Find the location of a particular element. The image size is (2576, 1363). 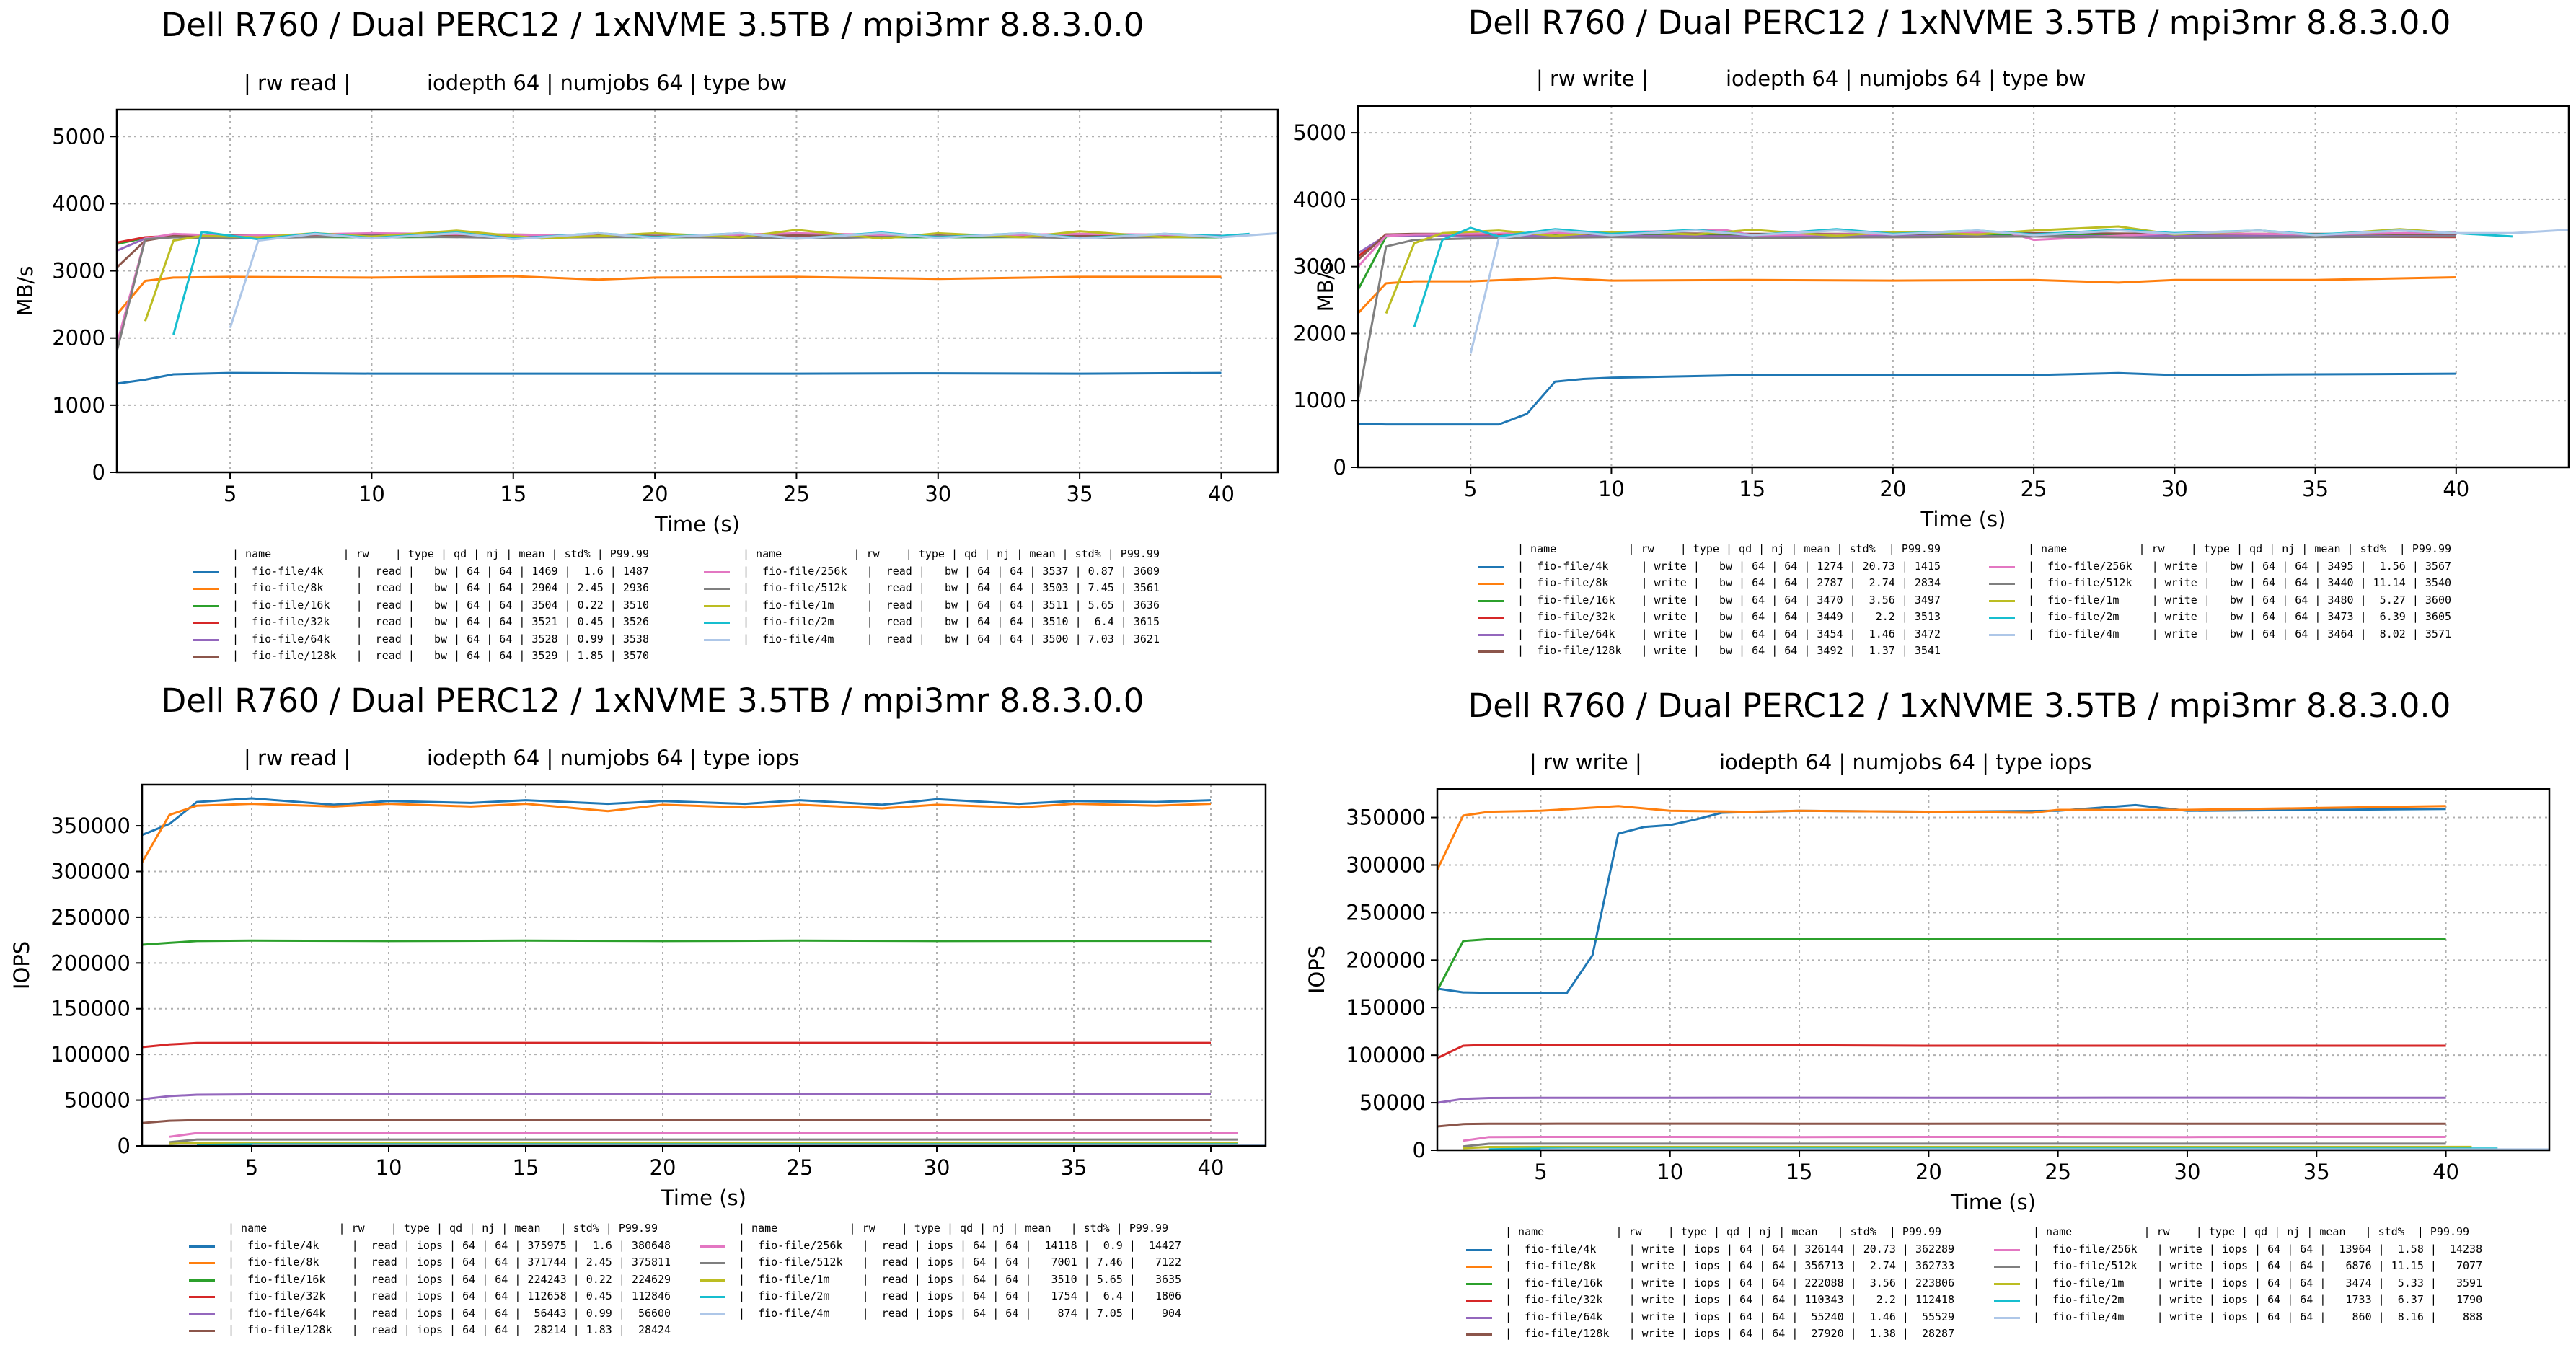

series-line-fio-file-512k is located at coordinates (669, 293).